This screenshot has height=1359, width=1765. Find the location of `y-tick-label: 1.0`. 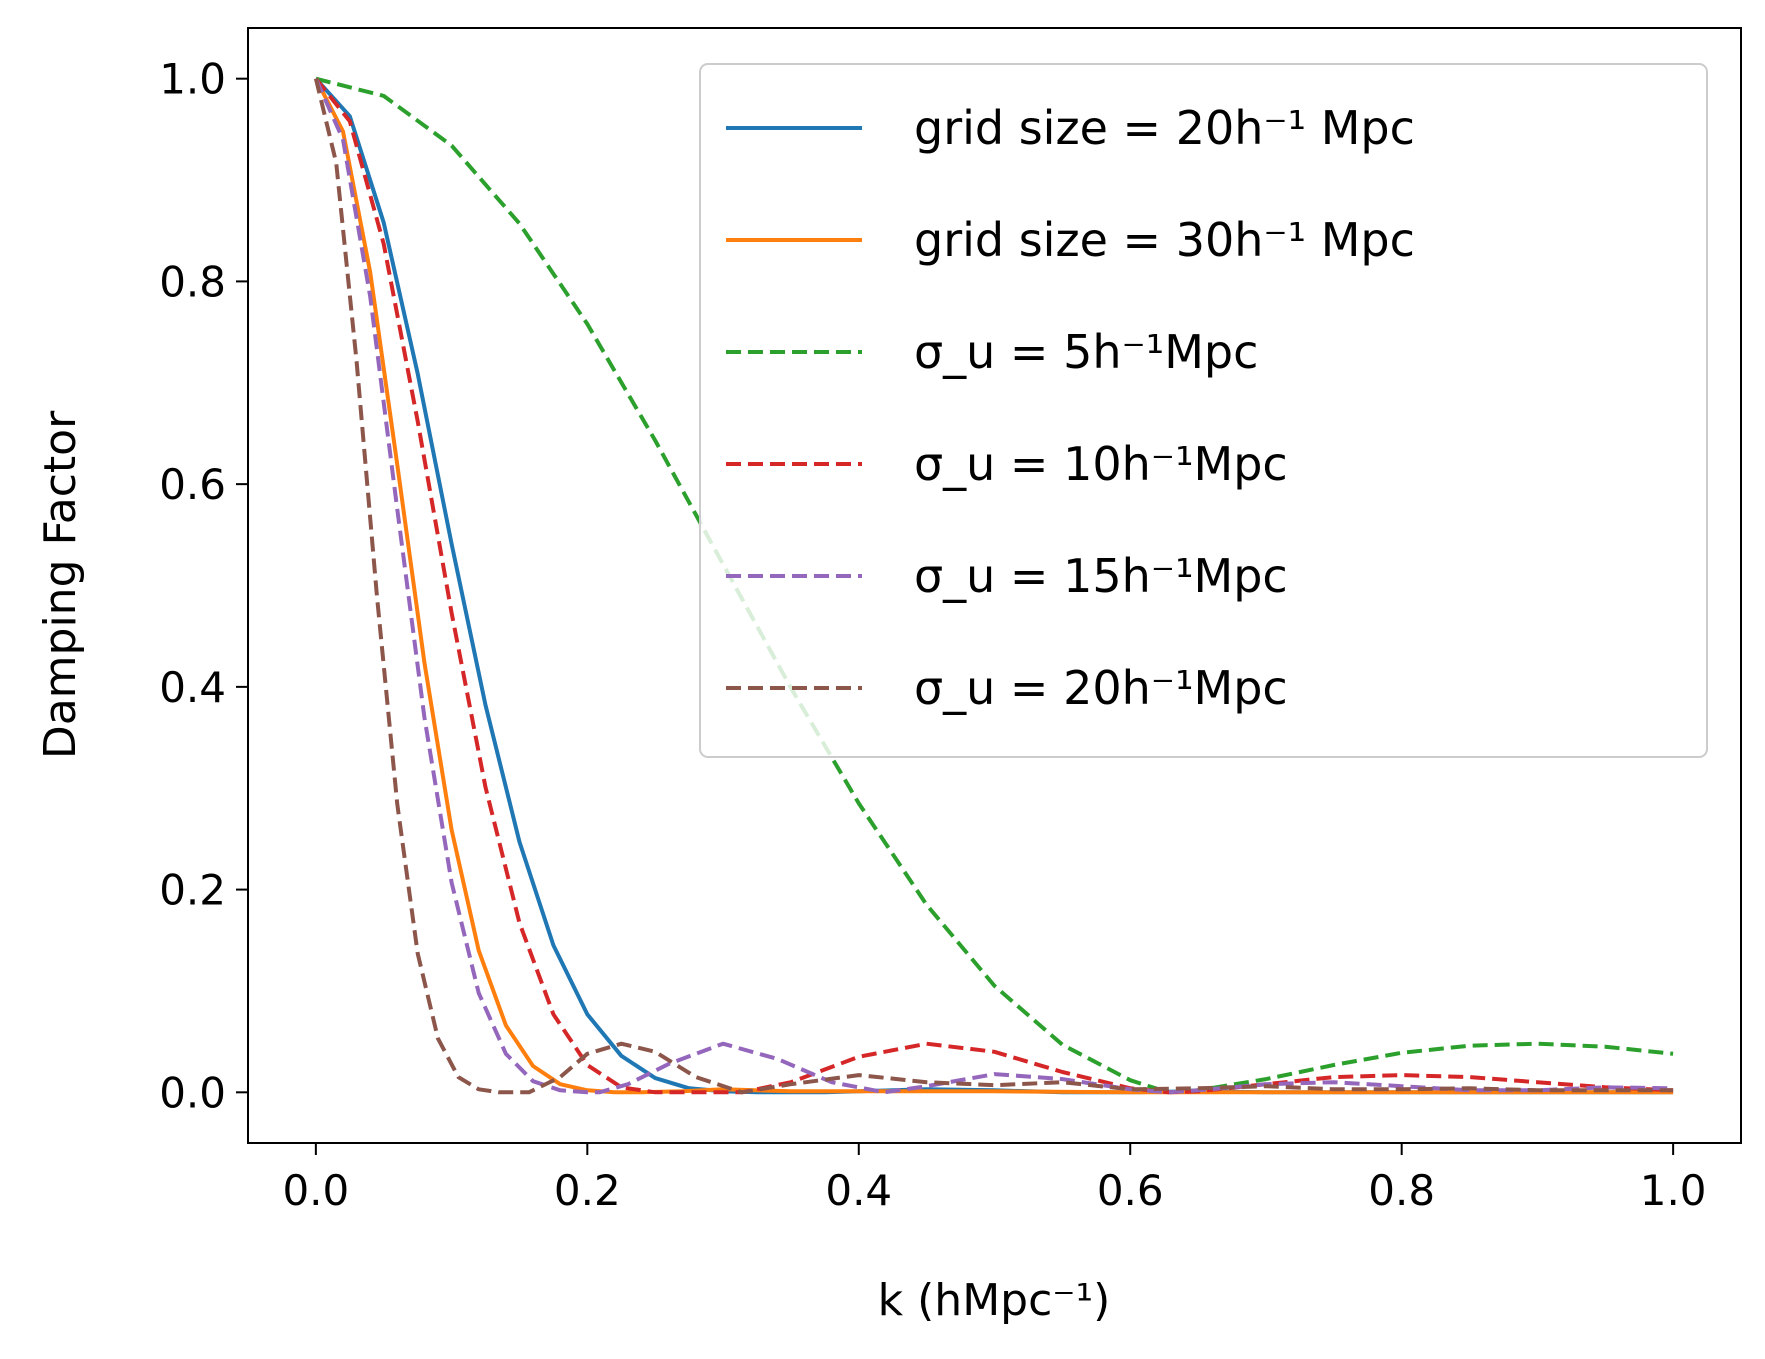

y-tick-label: 1.0 is located at coordinates (192, 79).